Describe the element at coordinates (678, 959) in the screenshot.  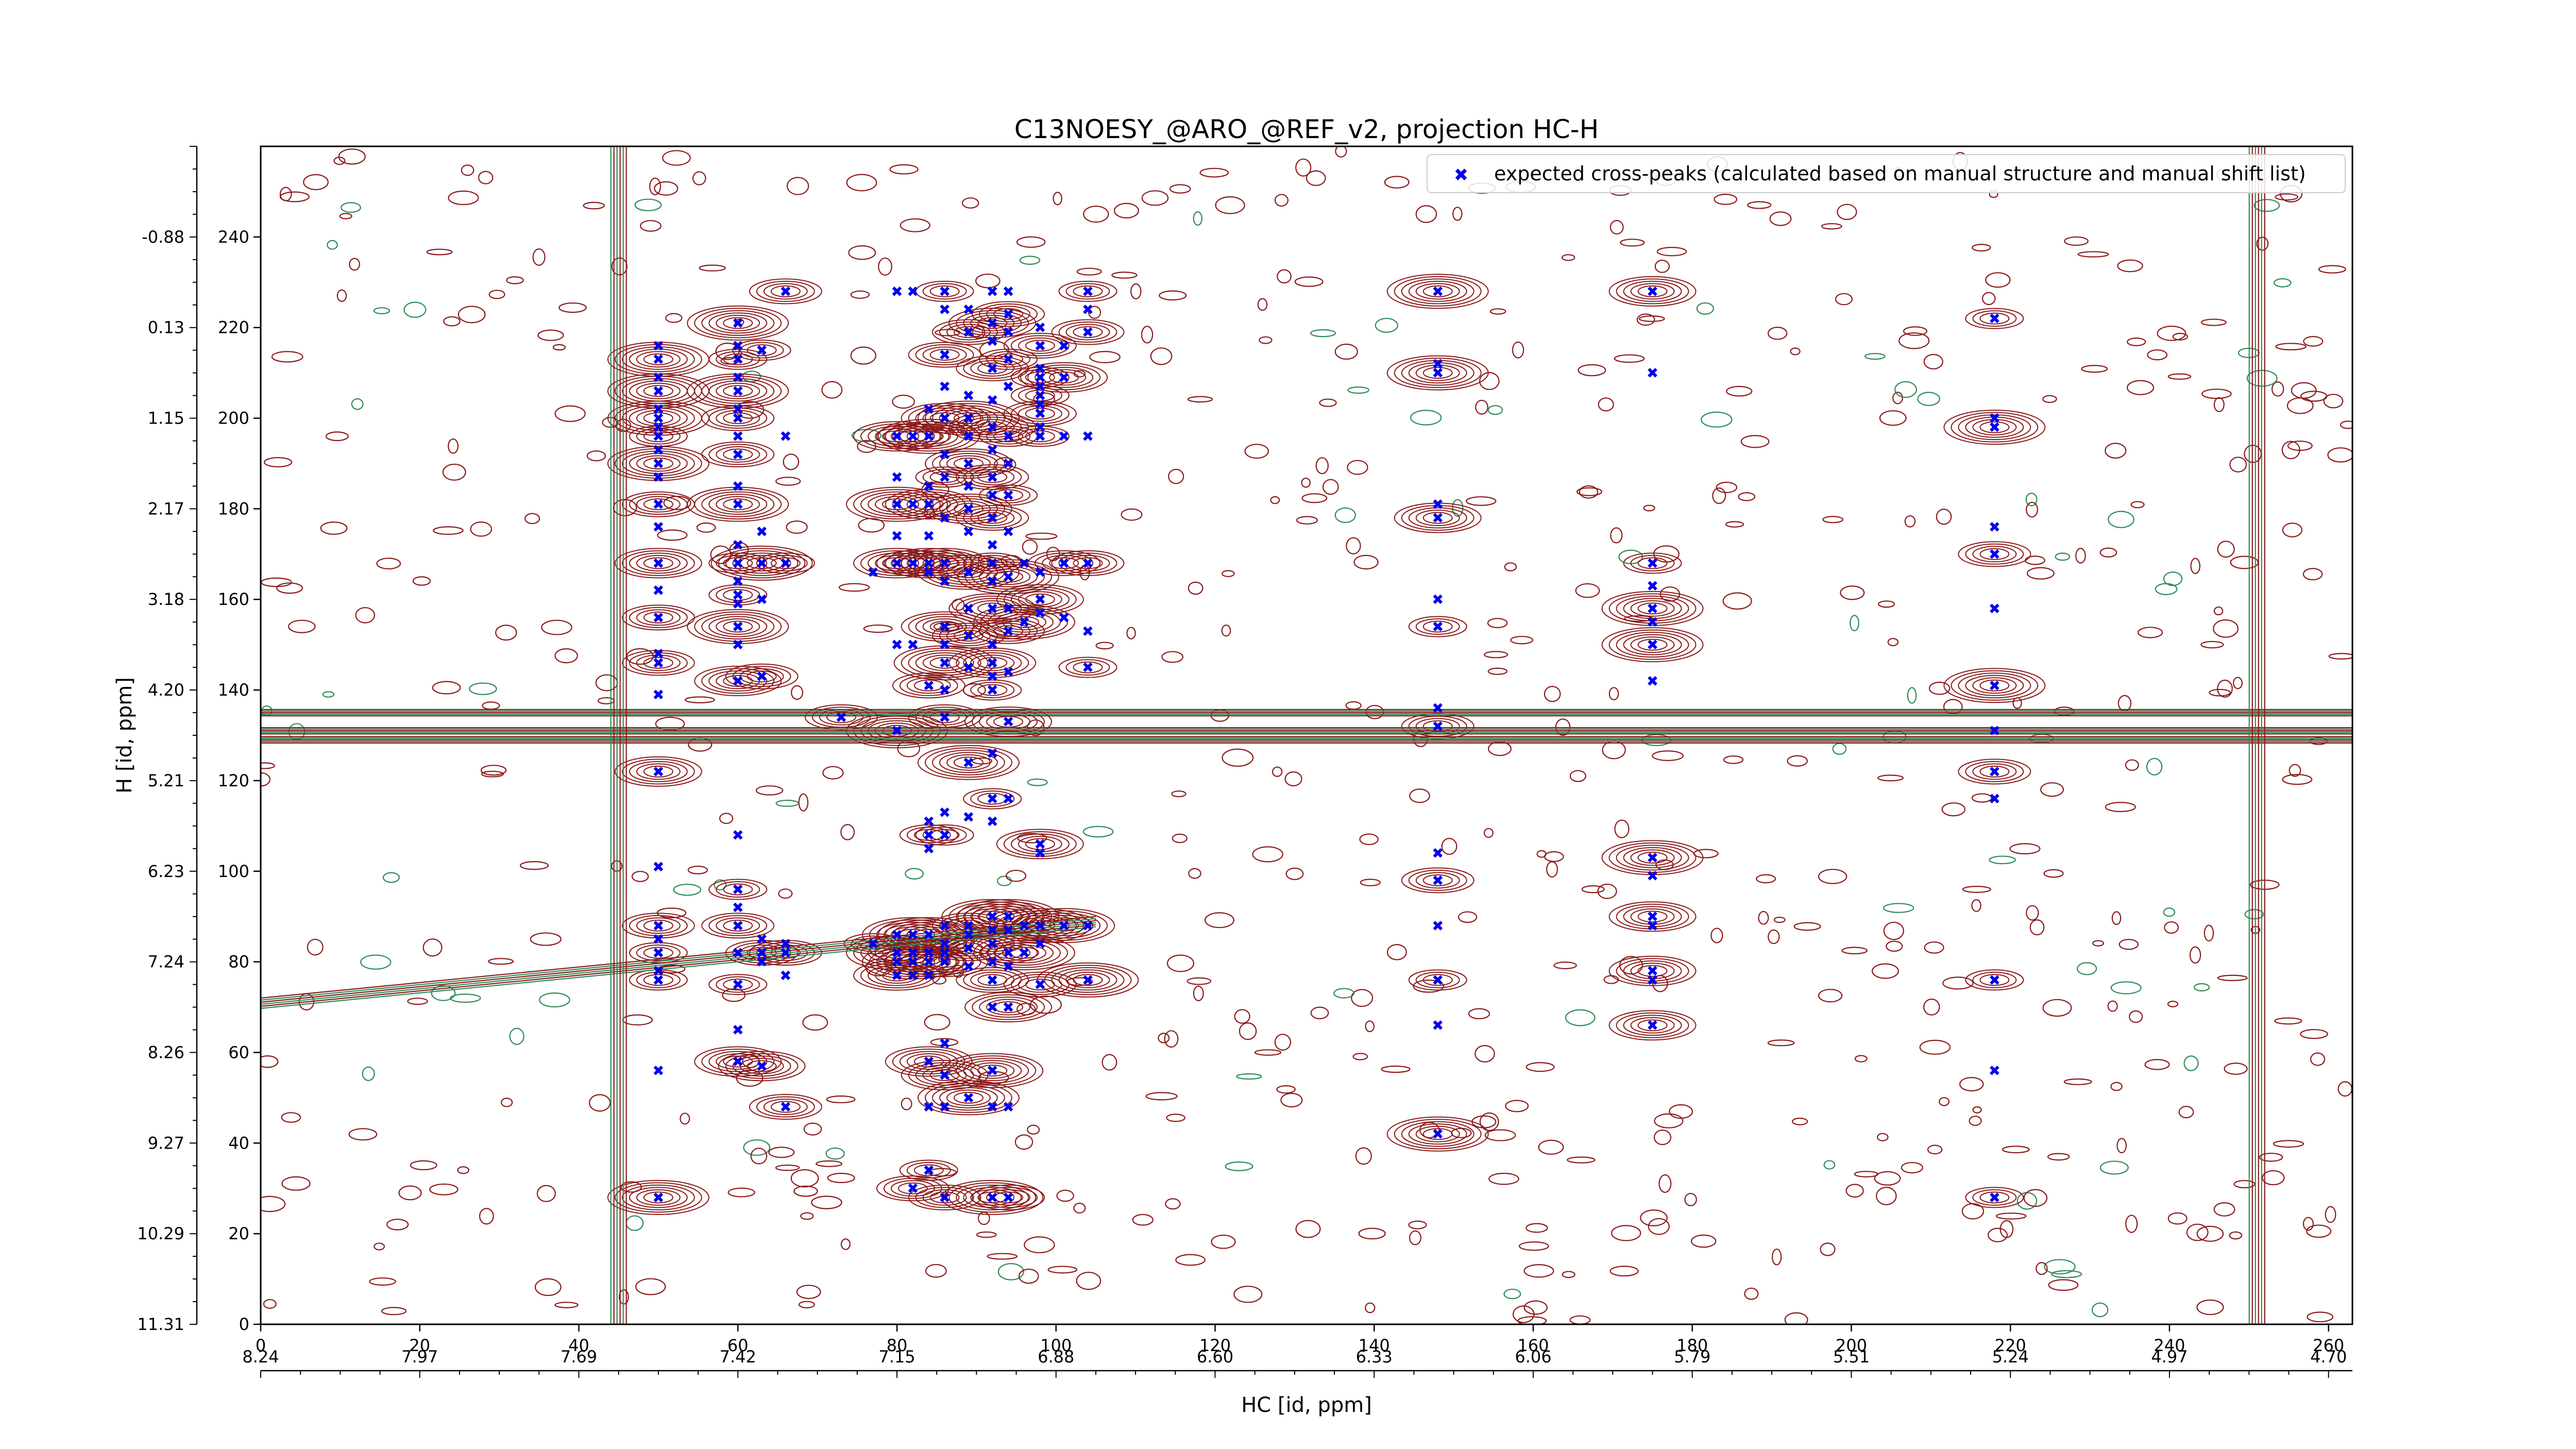
I see `ridge-contour` at that location.